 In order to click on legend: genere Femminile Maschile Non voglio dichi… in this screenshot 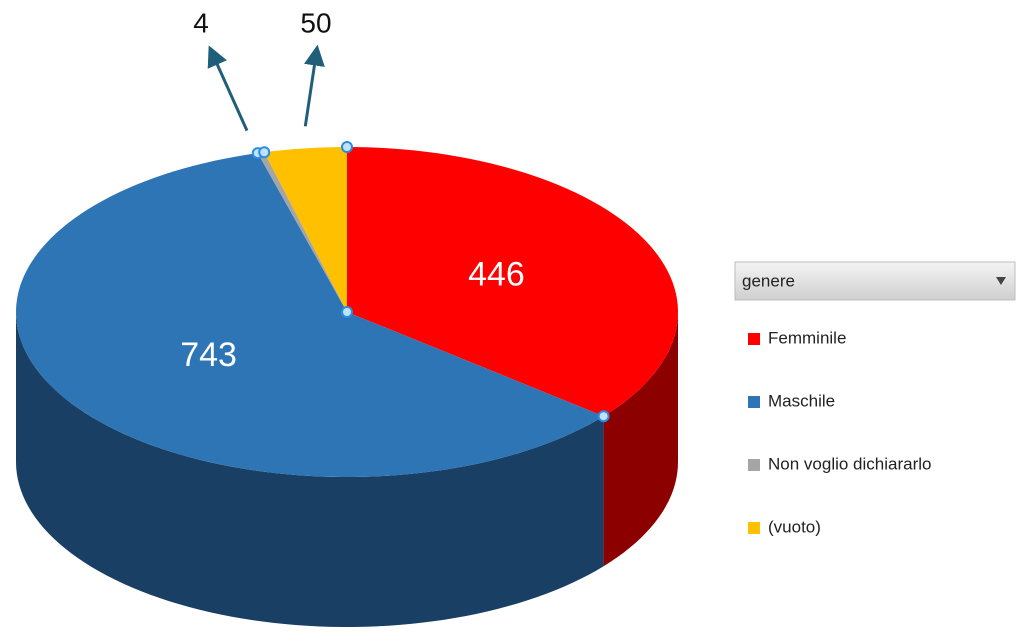, I will do `click(875, 398)`.